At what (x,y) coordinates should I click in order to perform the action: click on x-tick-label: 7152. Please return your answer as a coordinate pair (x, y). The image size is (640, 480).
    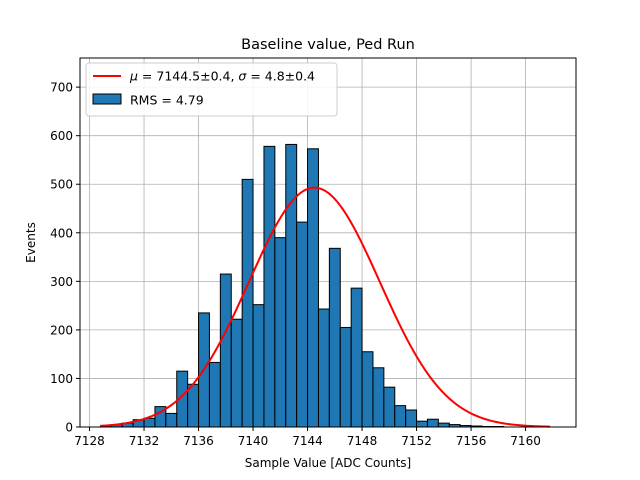
    Looking at the image, I should click on (416, 441).